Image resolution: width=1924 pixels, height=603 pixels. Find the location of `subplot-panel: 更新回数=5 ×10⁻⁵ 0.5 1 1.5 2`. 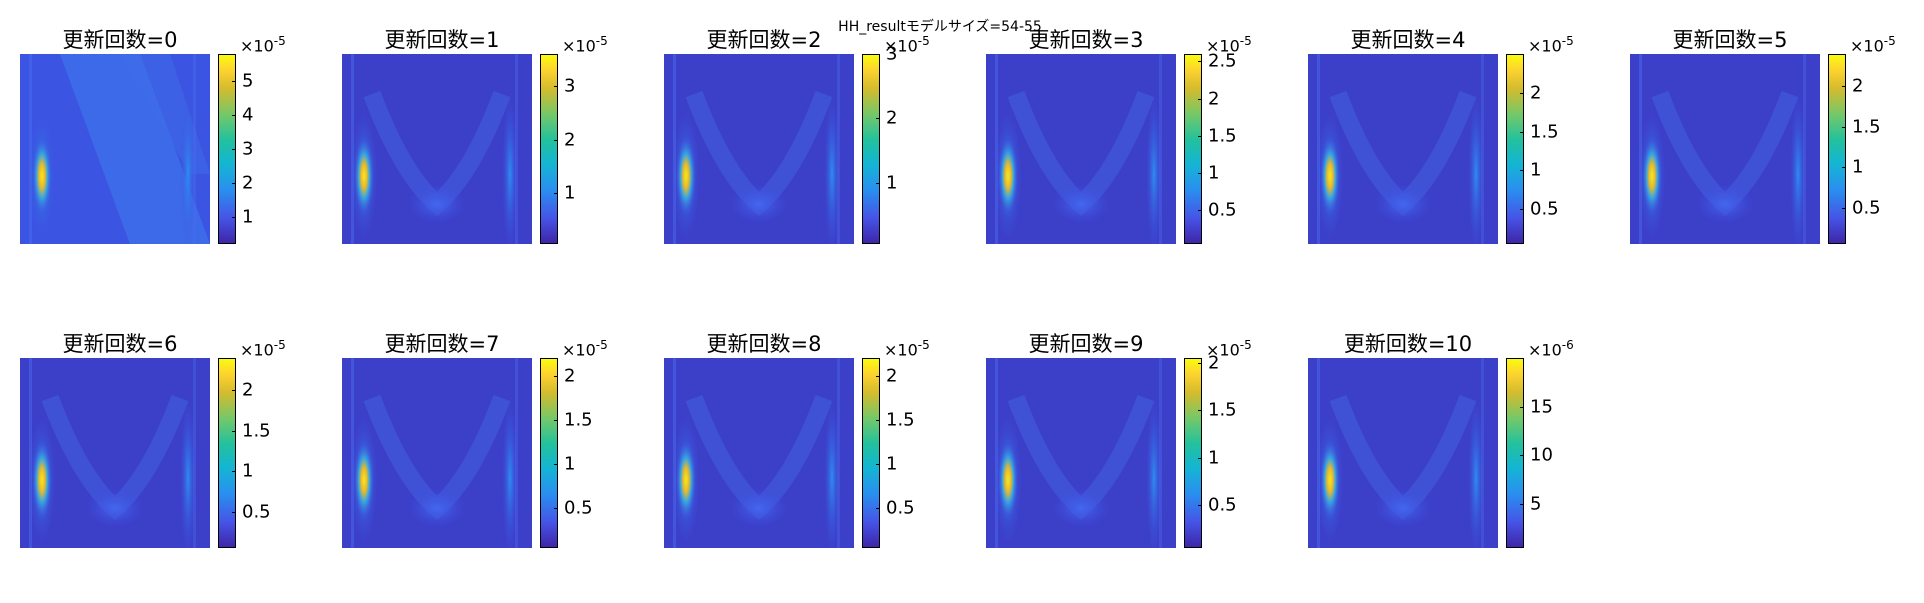

subplot-panel: 更新回数=5 ×10⁻⁵ 0.5 1 1.5 2 is located at coordinates (1777, 144).